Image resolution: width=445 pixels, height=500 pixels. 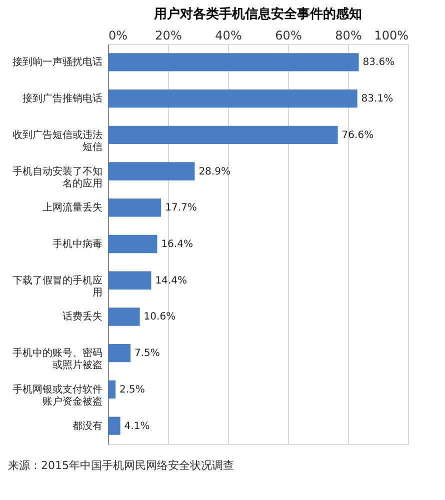 I want to click on y-tick-label: 都没有, so click(x=87, y=426).